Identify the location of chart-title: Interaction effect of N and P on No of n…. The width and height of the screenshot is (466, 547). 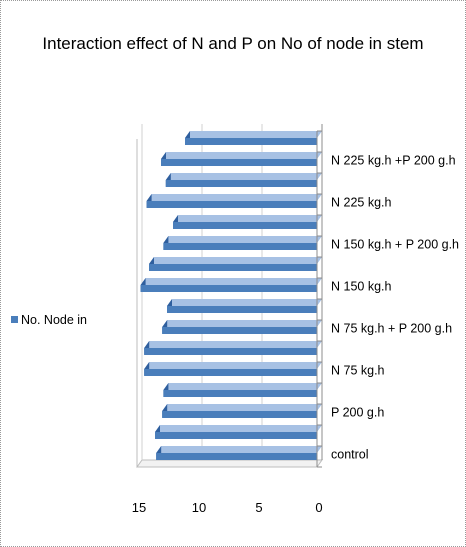
(232, 43).